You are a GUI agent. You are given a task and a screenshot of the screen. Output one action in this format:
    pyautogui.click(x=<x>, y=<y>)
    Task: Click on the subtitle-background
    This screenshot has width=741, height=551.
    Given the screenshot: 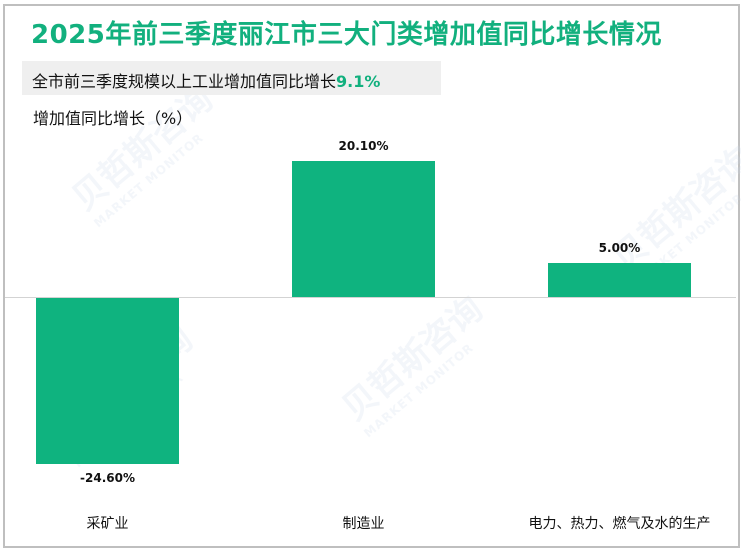 What is the action you would take?
    pyautogui.click(x=231, y=78)
    